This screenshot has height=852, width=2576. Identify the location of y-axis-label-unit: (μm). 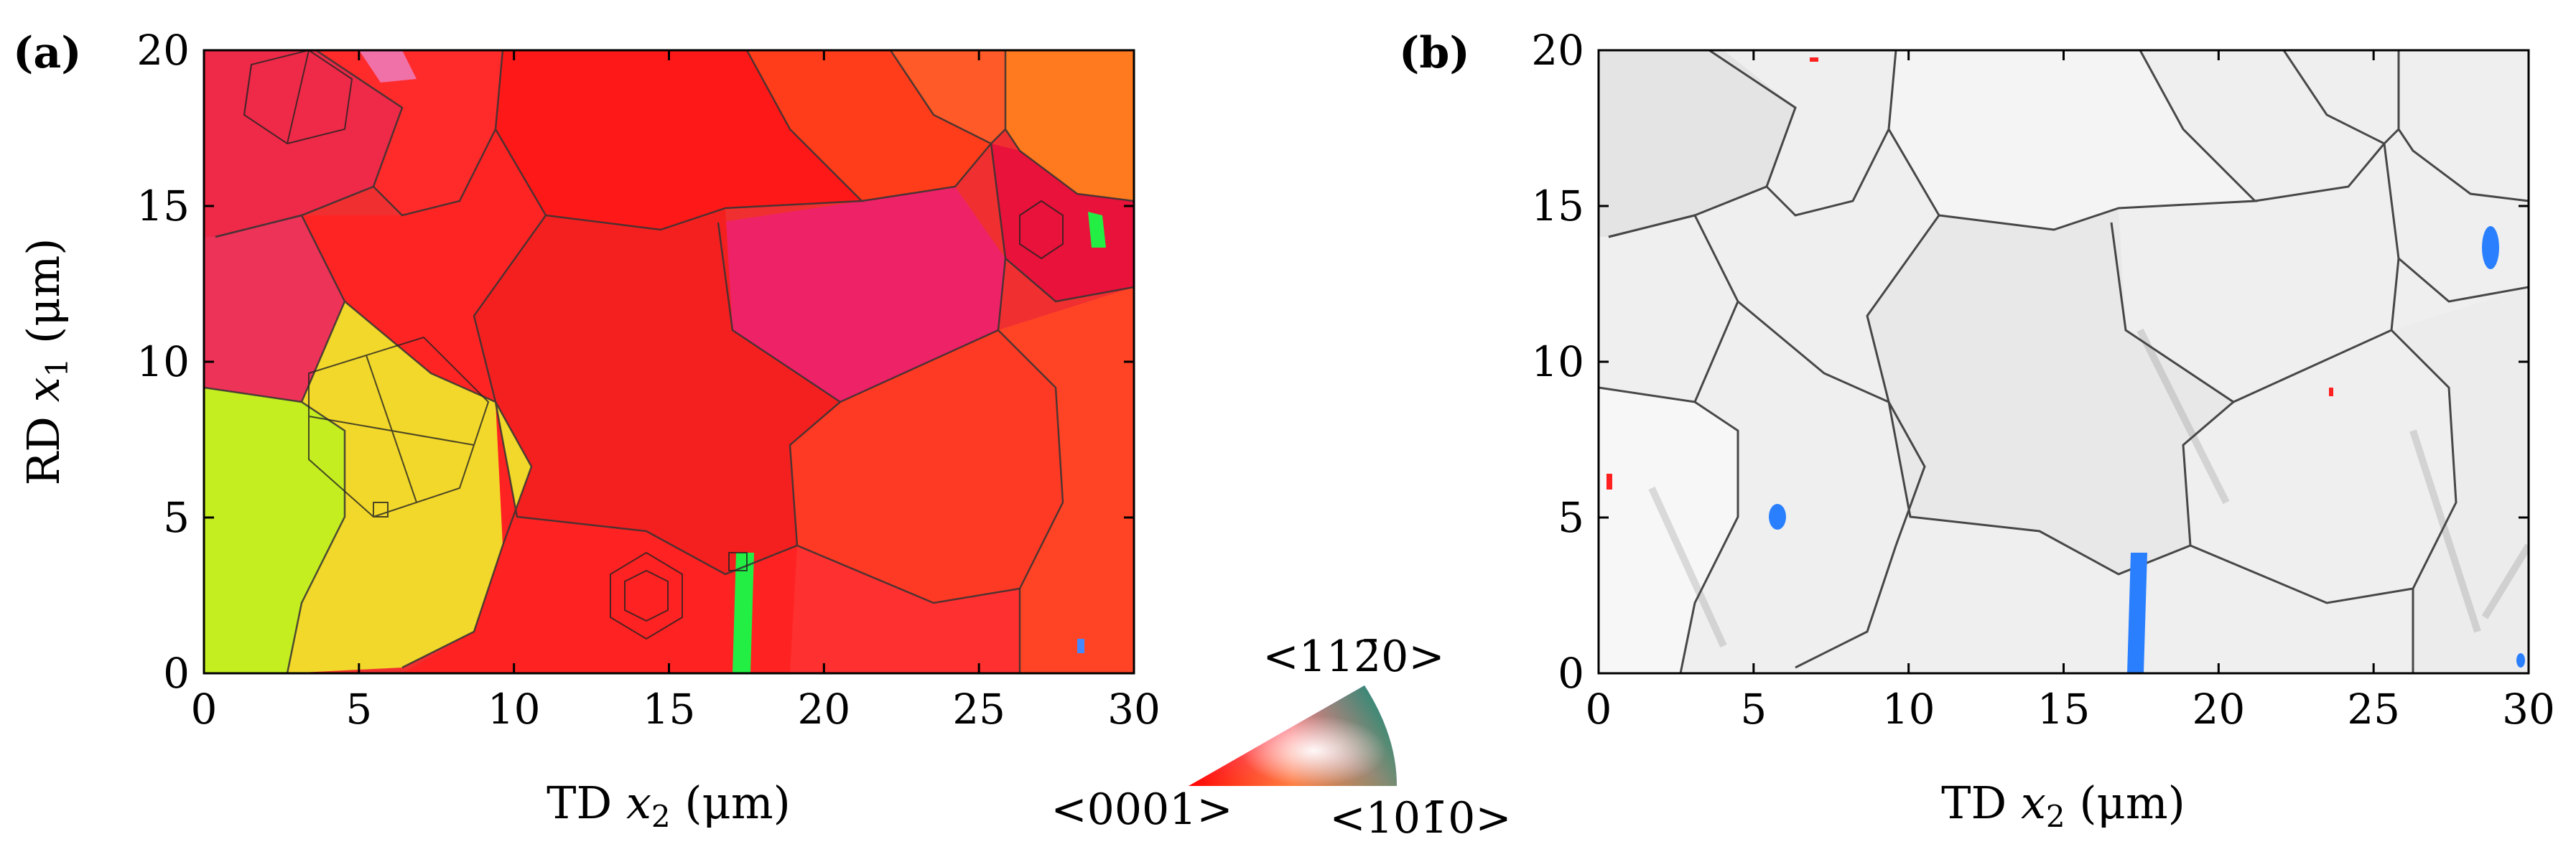
(43, 298).